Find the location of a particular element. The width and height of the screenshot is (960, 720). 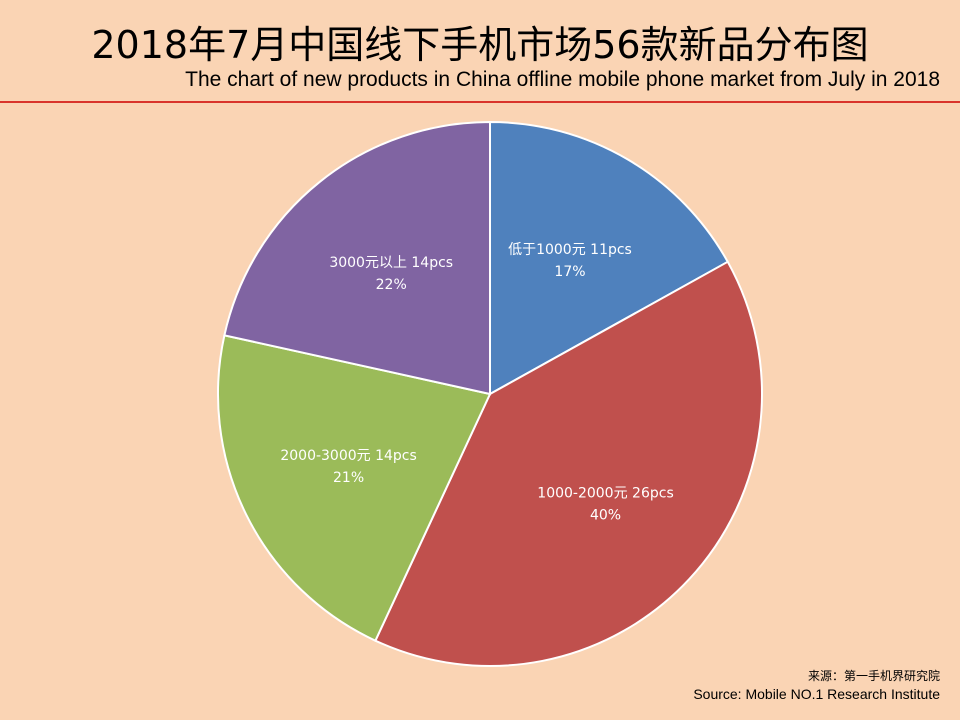

slice-label-1: 低于1000元 11pcs is located at coordinates (570, 250).